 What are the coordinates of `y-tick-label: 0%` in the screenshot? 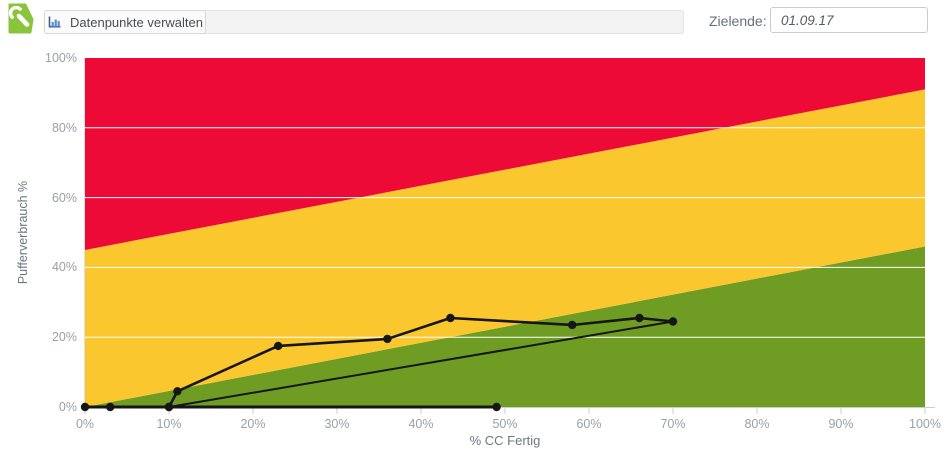 It's located at (67, 407).